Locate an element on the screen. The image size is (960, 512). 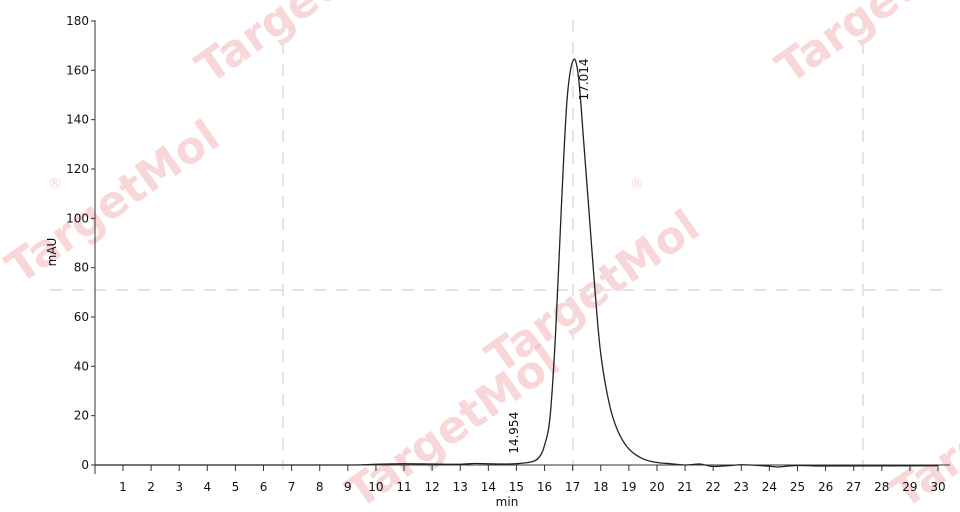
y-tick-label-140: 140 is located at coordinates (77, 120).